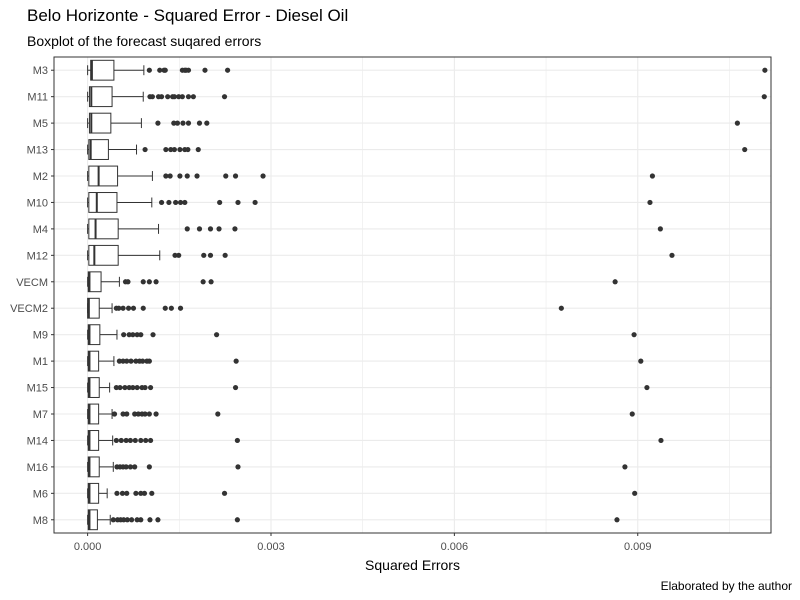 This screenshot has width=800, height=600. I want to click on y-tick-label: VECM2, so click(29, 309).